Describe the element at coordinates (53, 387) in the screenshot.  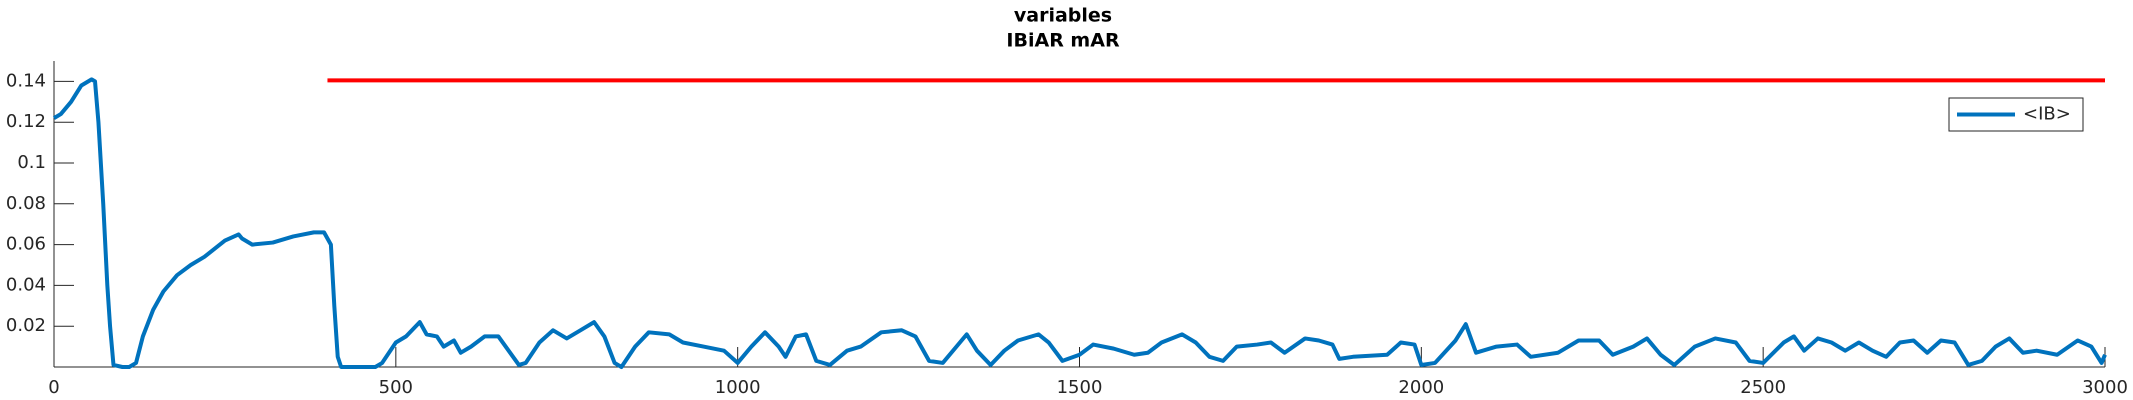
I see `x-tick-label: 0` at that location.